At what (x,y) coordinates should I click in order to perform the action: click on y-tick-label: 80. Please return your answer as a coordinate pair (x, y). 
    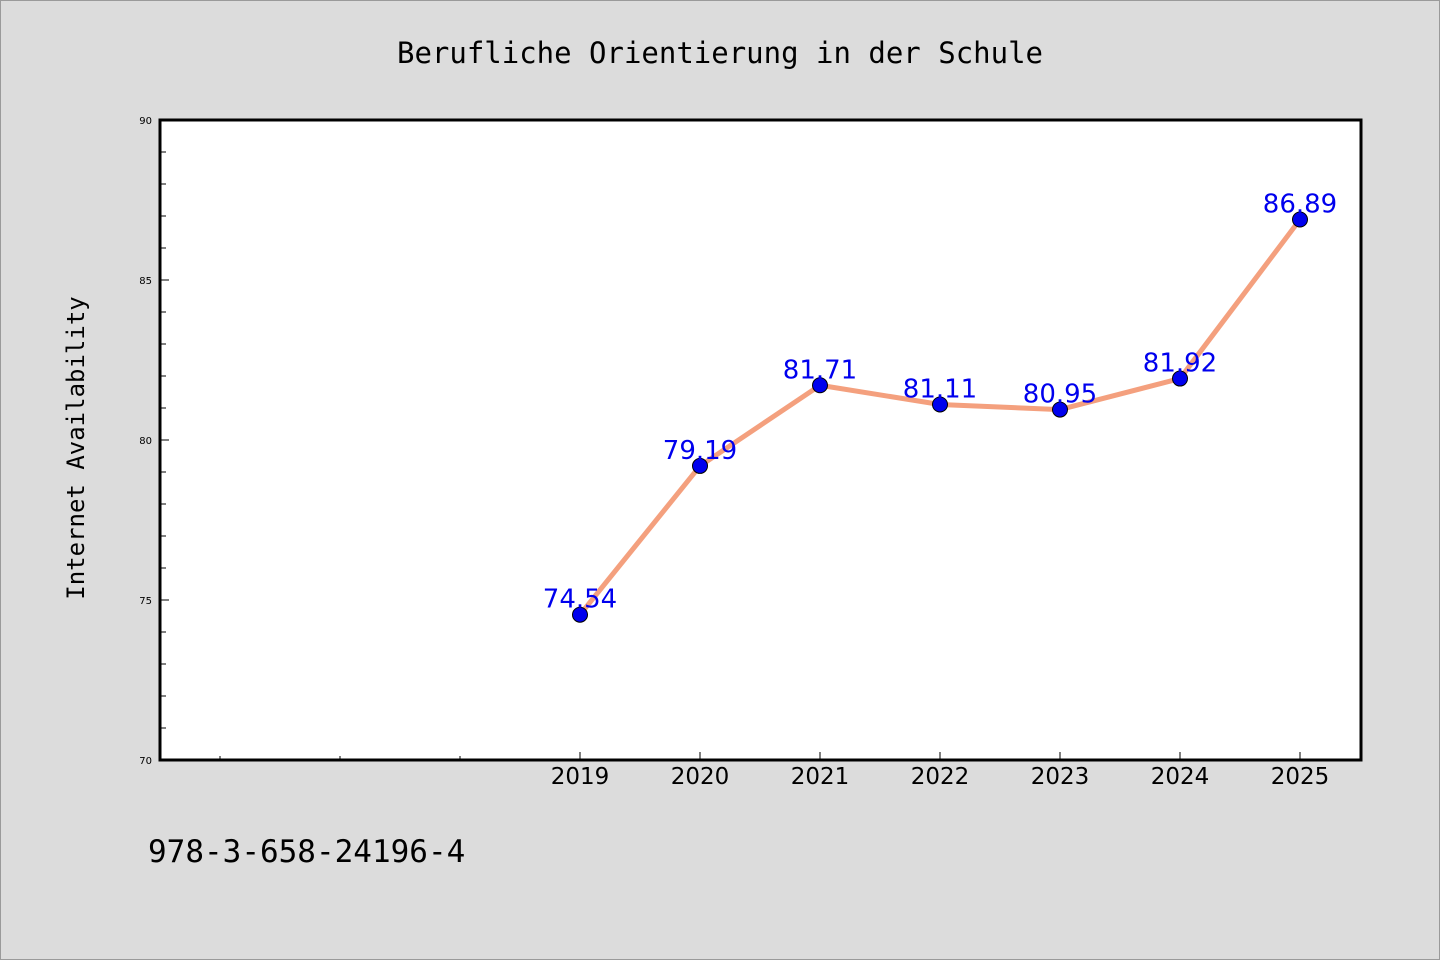
    Looking at the image, I should click on (145, 441).